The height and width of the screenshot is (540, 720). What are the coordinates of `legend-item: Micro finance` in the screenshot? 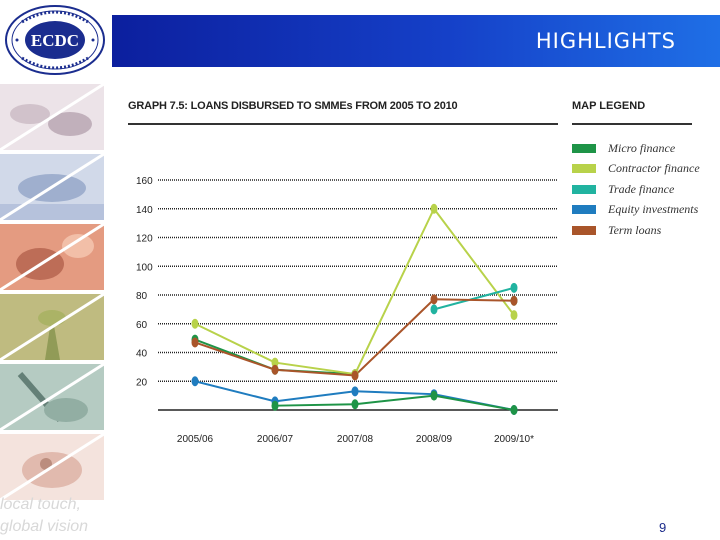 It's located at (636, 148).